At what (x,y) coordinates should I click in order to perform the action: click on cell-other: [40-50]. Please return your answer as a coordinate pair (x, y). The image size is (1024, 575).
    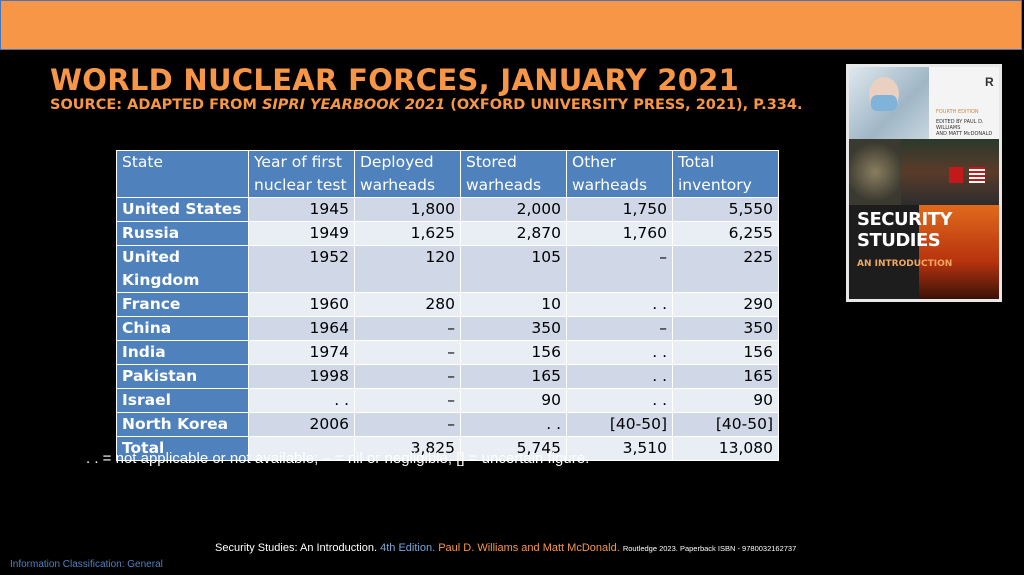
    Looking at the image, I should click on (619, 424).